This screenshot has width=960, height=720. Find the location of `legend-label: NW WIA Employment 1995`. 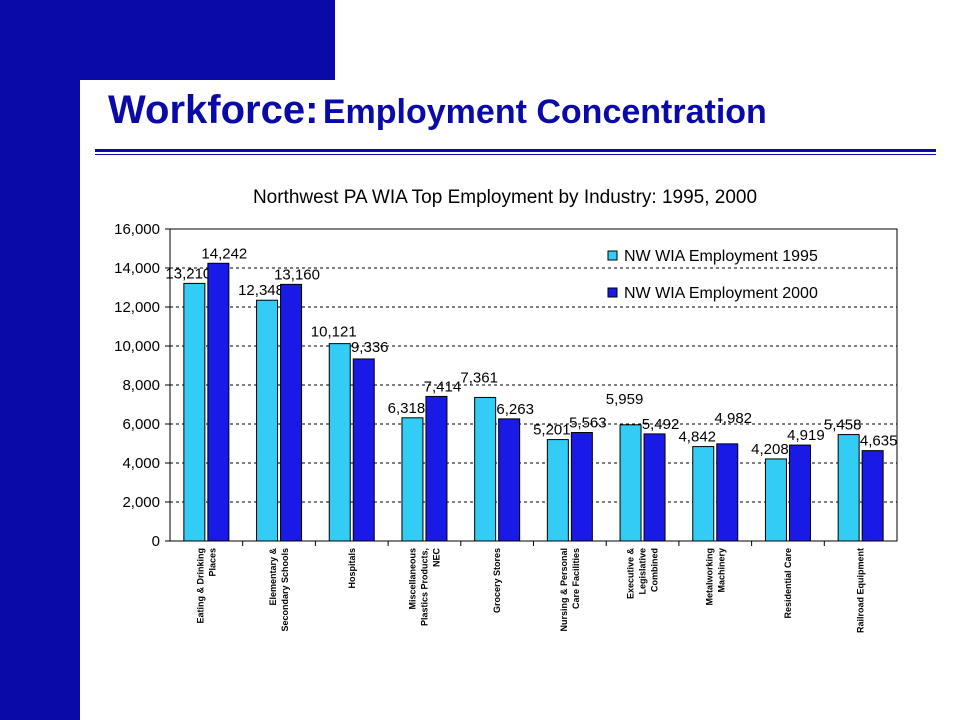

legend-label: NW WIA Employment 1995 is located at coordinates (721, 256).